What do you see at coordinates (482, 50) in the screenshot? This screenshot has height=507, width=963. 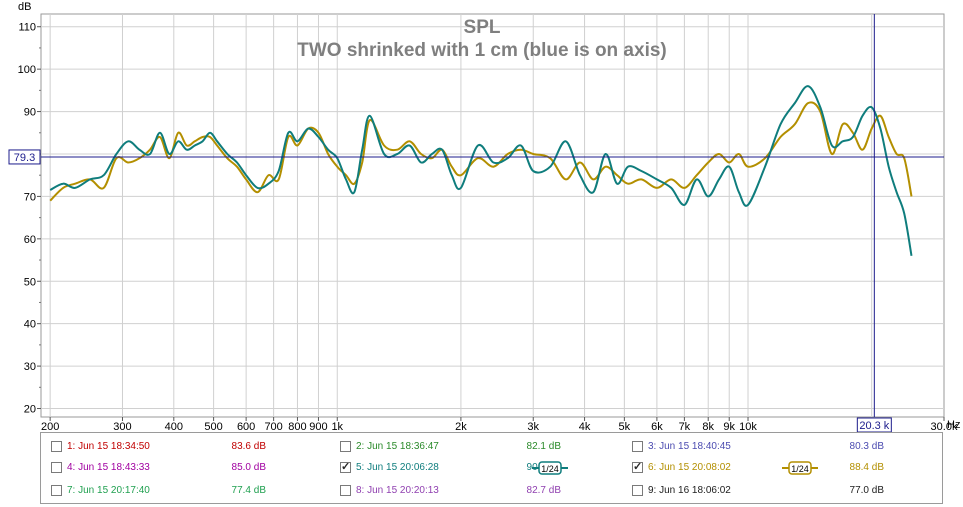 I see `chart-subtitle: TWO shrinked with 1 cm (blue is on axis)` at bounding box center [482, 50].